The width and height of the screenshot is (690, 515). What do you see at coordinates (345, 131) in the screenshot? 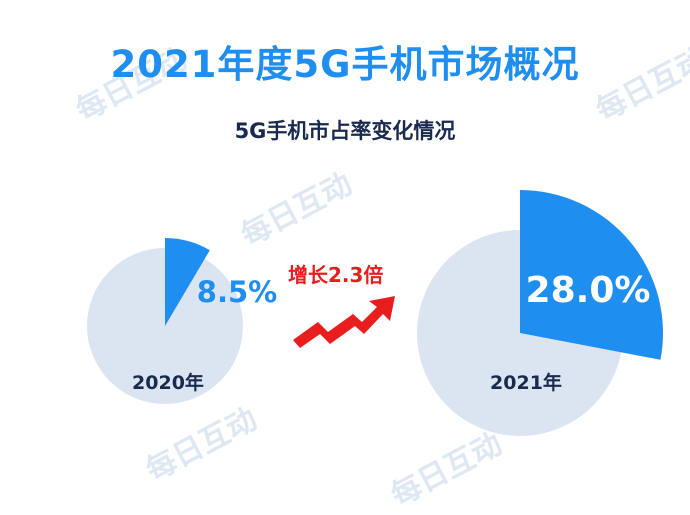
I see `chart-subtitle: 5G手机市占率变化情况` at bounding box center [345, 131].